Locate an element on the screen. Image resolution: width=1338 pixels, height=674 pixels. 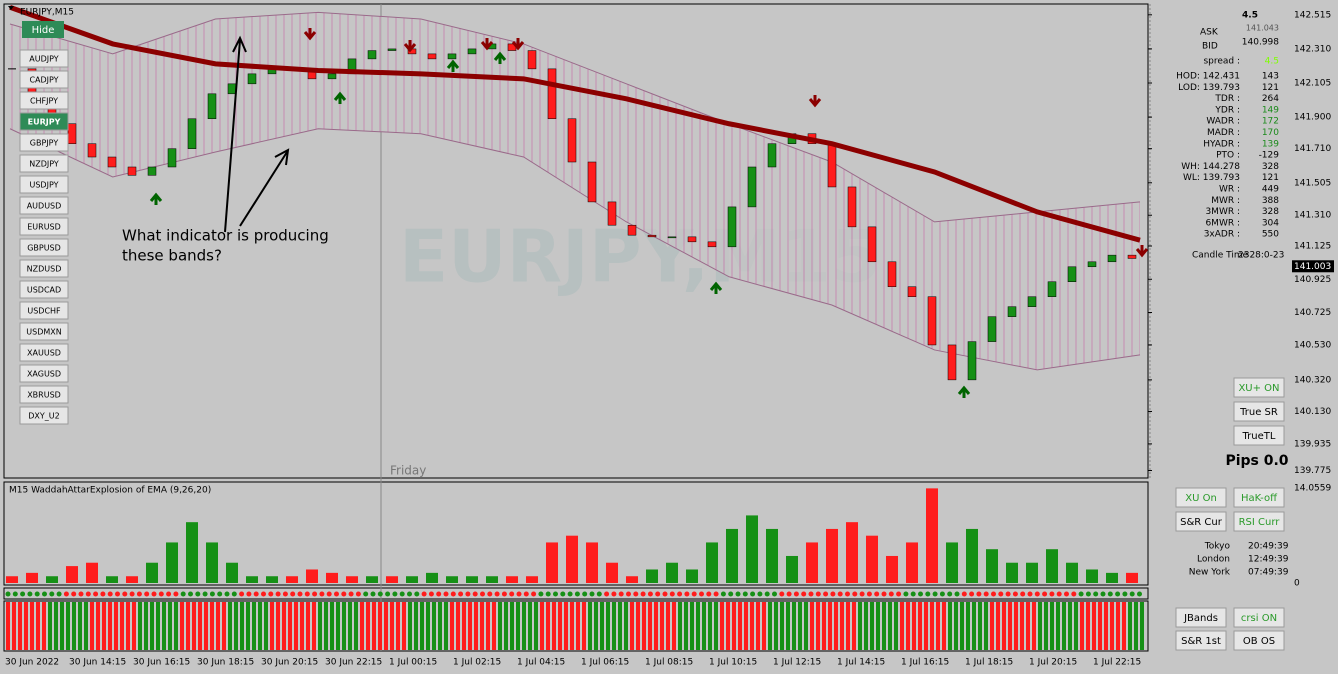
x-tick-label: 1 Jul 02:15 is located at coordinates (477, 663).